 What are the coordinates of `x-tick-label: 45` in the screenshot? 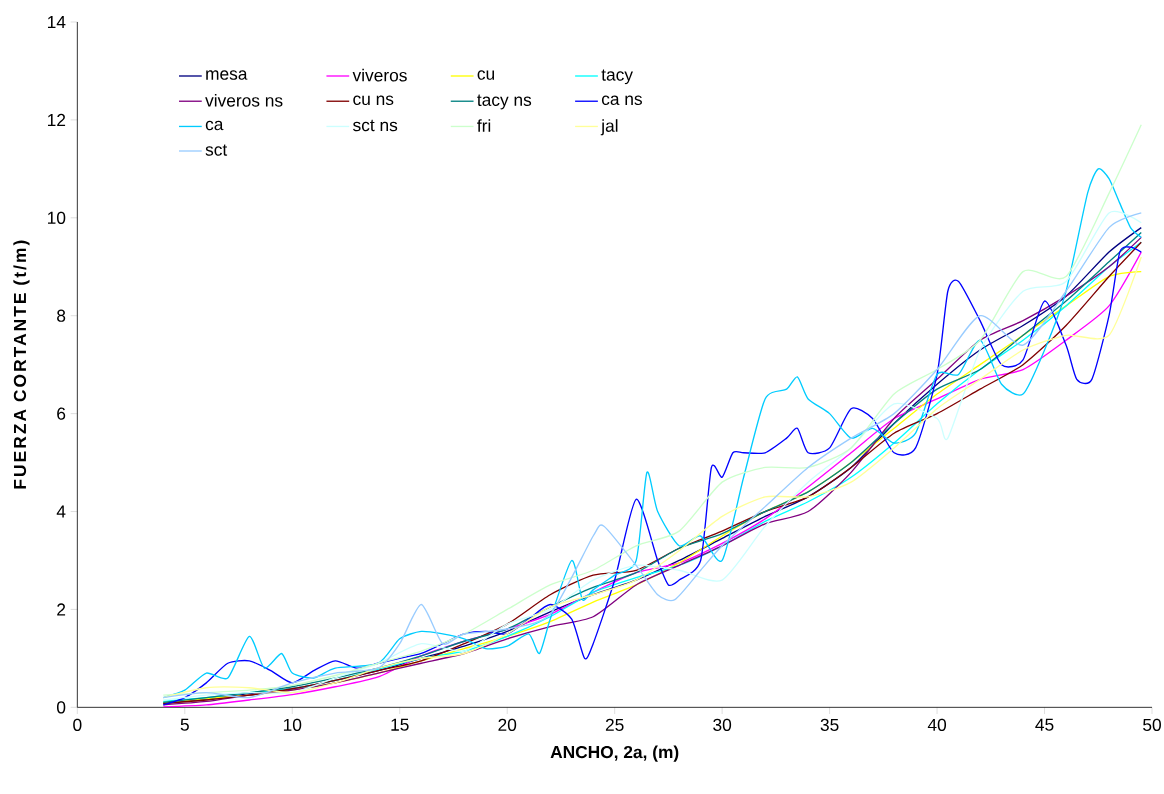 It's located at (1044, 724).